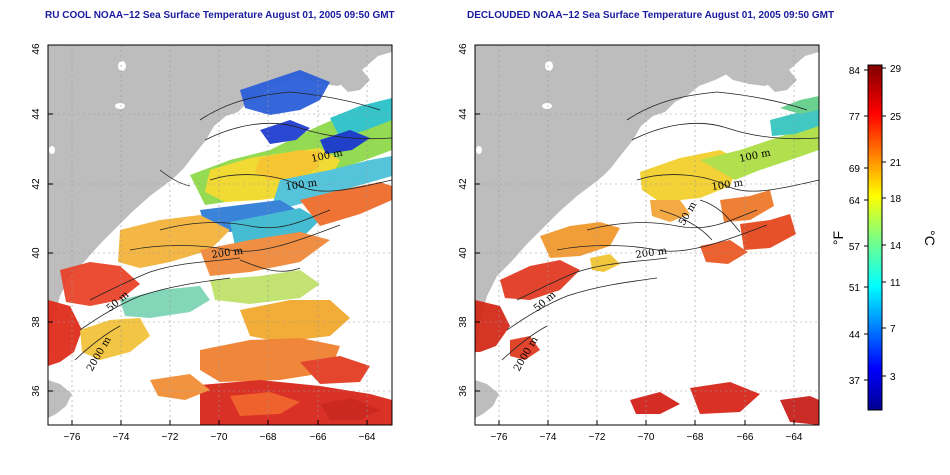  I want to click on right-lat-tick-42: 42, so click(463, 184).